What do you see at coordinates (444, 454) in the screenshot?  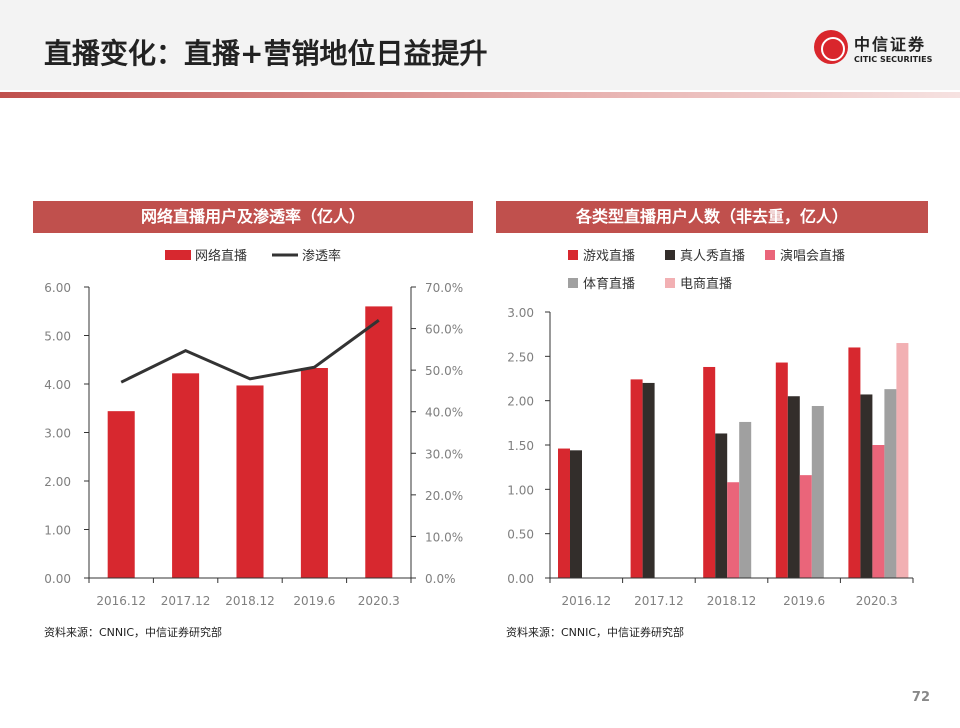 I see `y2-tick-label: 30.0%` at bounding box center [444, 454].